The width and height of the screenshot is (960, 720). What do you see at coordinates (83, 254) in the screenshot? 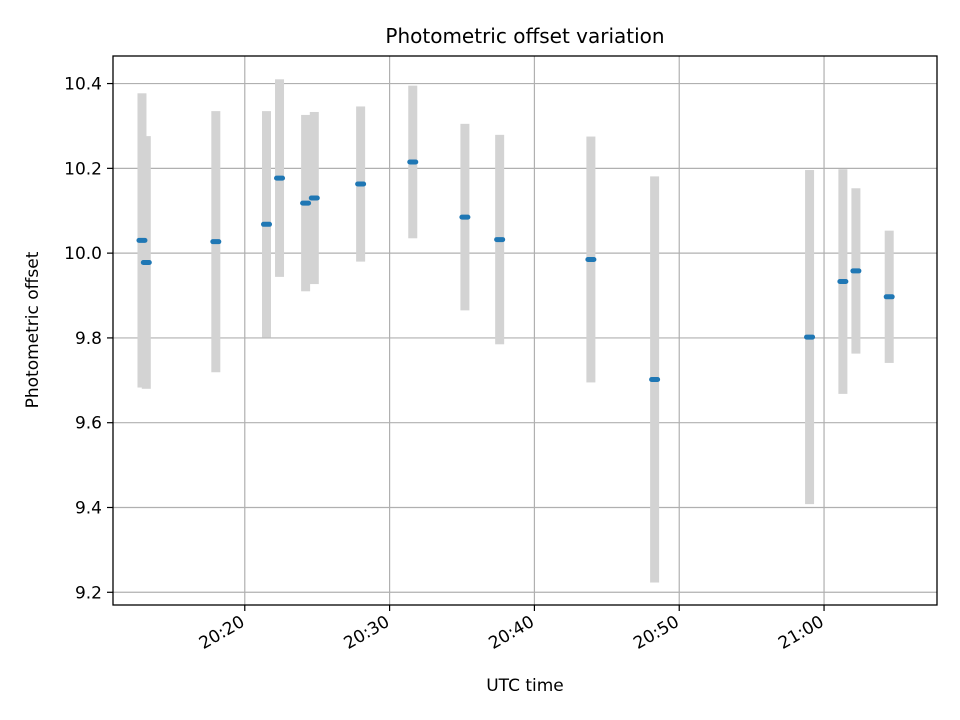
I see `y-tick-label: 10.0` at bounding box center [83, 254].